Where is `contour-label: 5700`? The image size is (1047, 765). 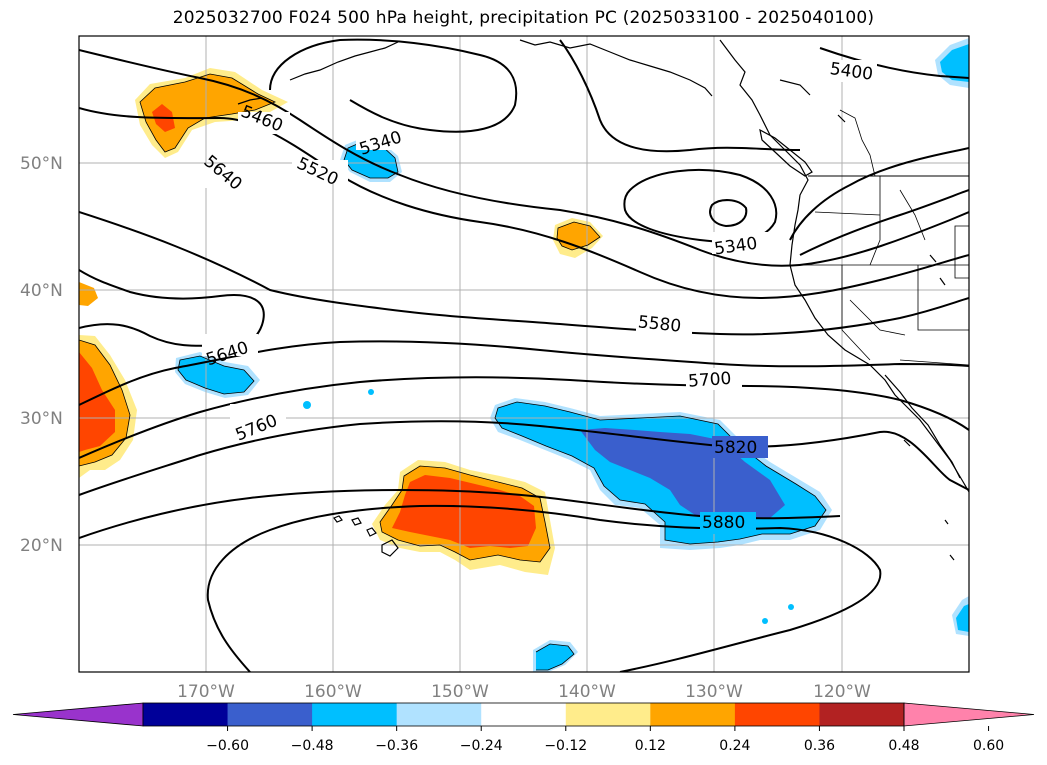 contour-label: 5700 is located at coordinates (710, 380).